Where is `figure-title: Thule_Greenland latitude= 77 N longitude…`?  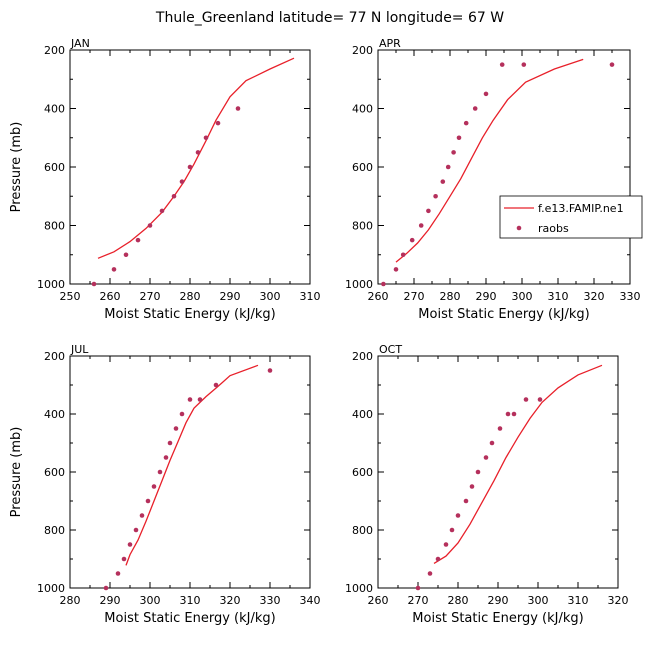
figure-title: Thule_Greenland latitude= 77 N longitude… is located at coordinates (329, 18).